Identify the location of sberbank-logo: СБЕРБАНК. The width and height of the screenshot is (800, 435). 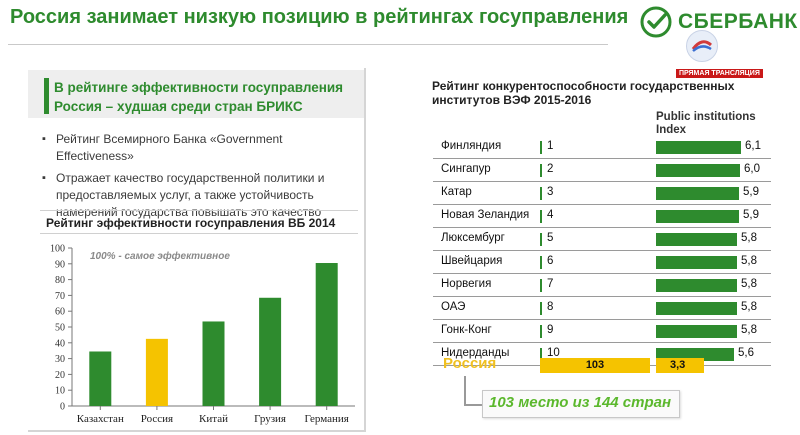
(718, 23).